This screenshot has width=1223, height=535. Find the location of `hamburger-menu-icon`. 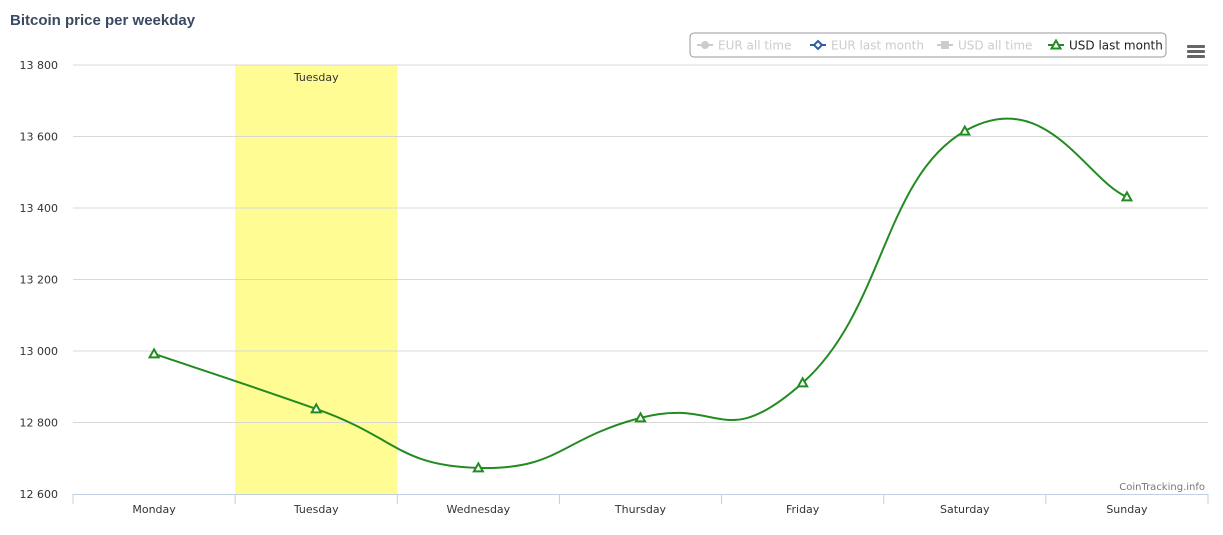

hamburger-menu-icon is located at coordinates (1196, 51).